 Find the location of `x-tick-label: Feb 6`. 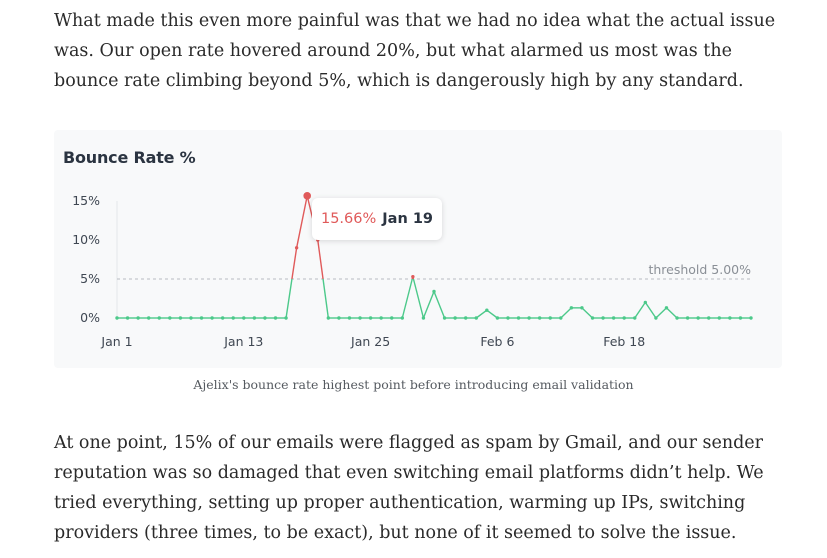

x-tick-label: Feb 6 is located at coordinates (497, 341).